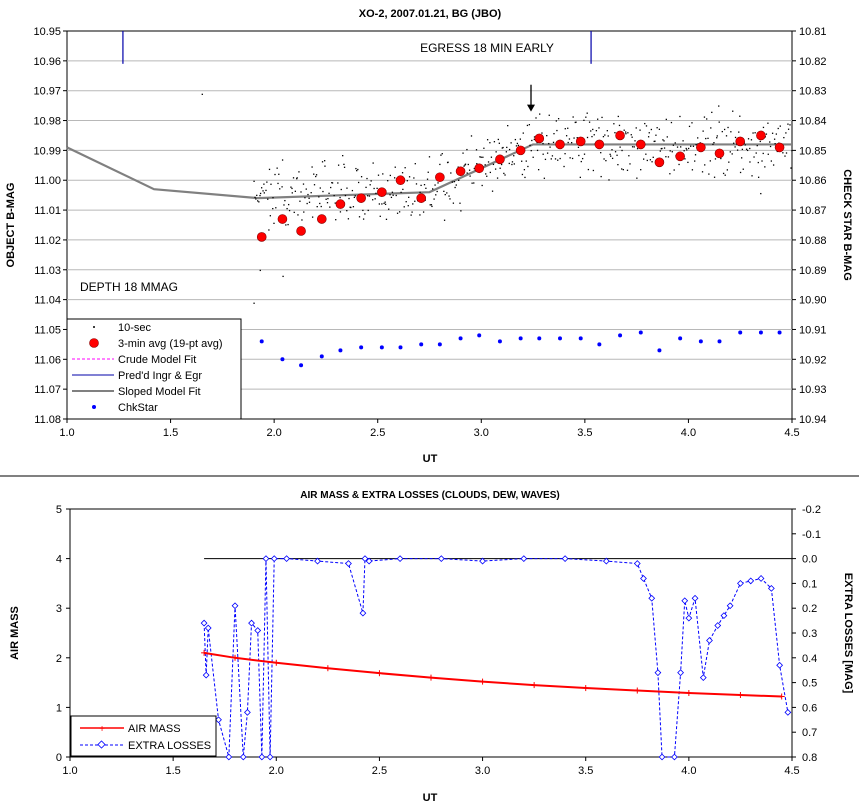  What do you see at coordinates (809, 708) in the screenshot?
I see `bottom-y2tick-label: 0.6` at bounding box center [809, 708].